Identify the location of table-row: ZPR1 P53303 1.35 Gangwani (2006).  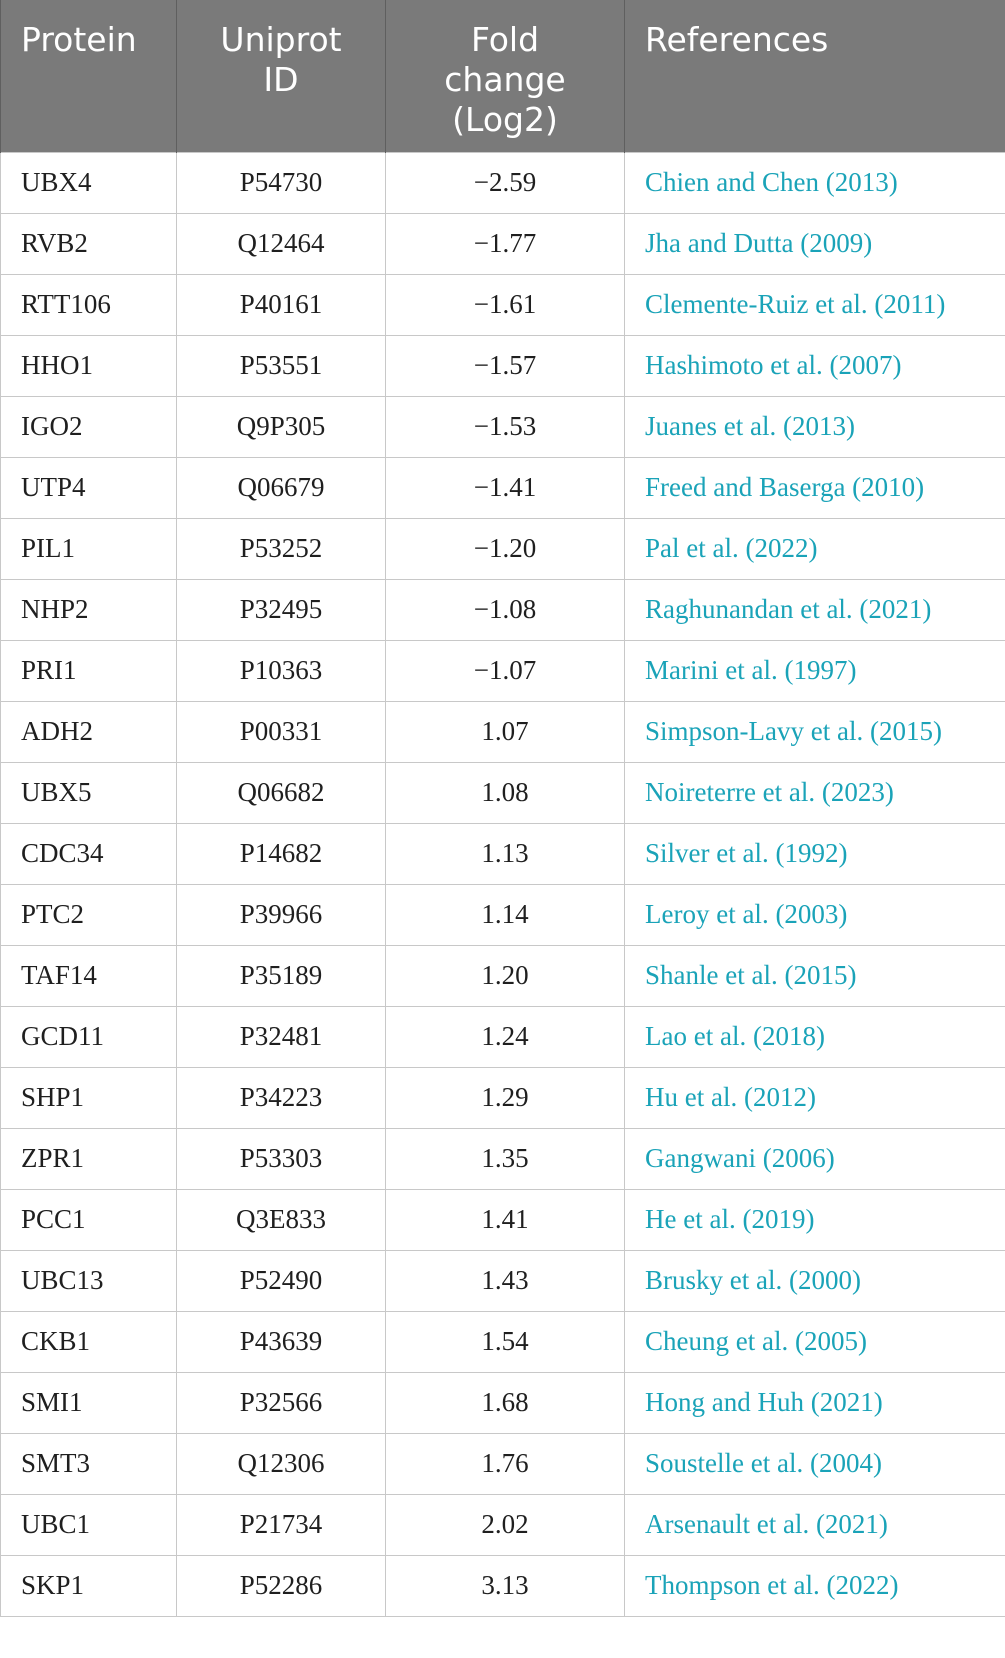
(502, 1158).